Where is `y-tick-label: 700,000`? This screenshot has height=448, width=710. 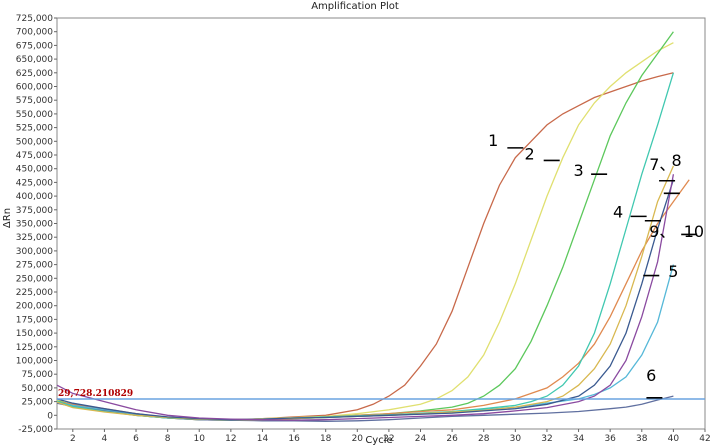 y-tick-label: 700,000 is located at coordinates (34, 33).